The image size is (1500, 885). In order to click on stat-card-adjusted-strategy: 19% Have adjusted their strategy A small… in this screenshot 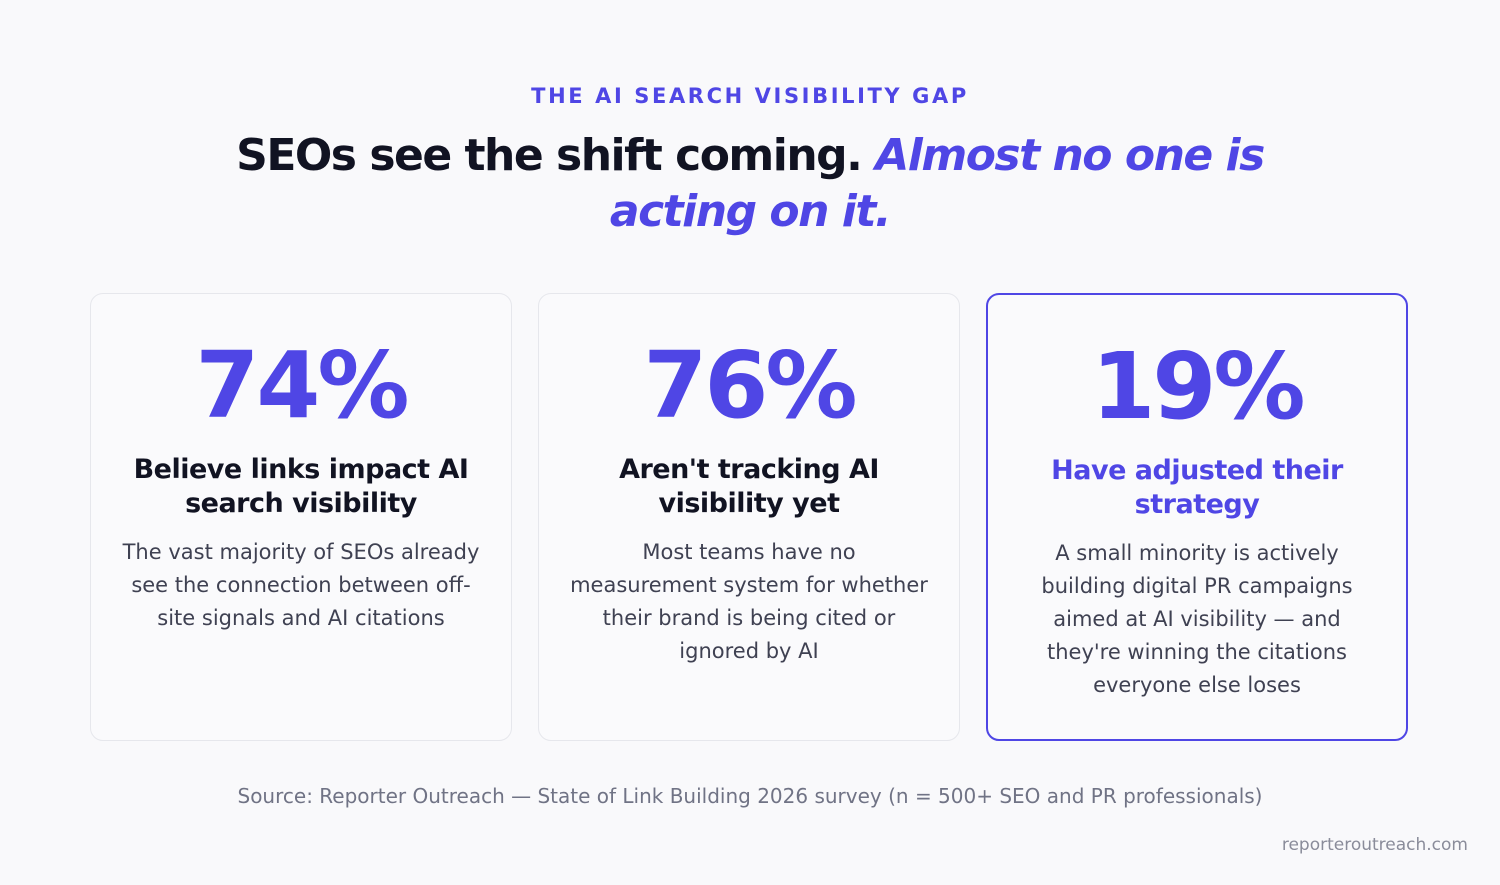, I will do `click(1197, 517)`.